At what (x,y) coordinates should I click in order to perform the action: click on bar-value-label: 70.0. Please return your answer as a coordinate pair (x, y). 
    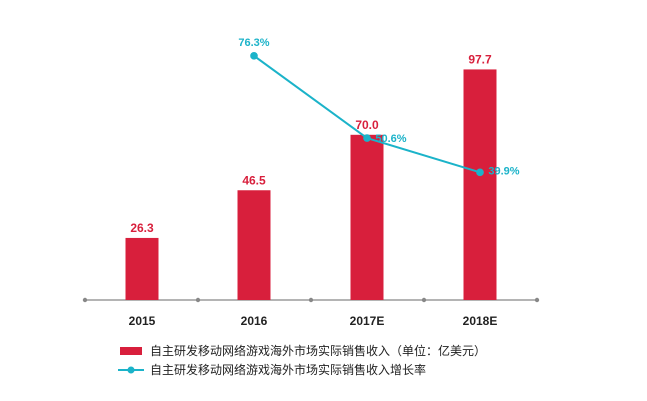
    Looking at the image, I should click on (367, 125).